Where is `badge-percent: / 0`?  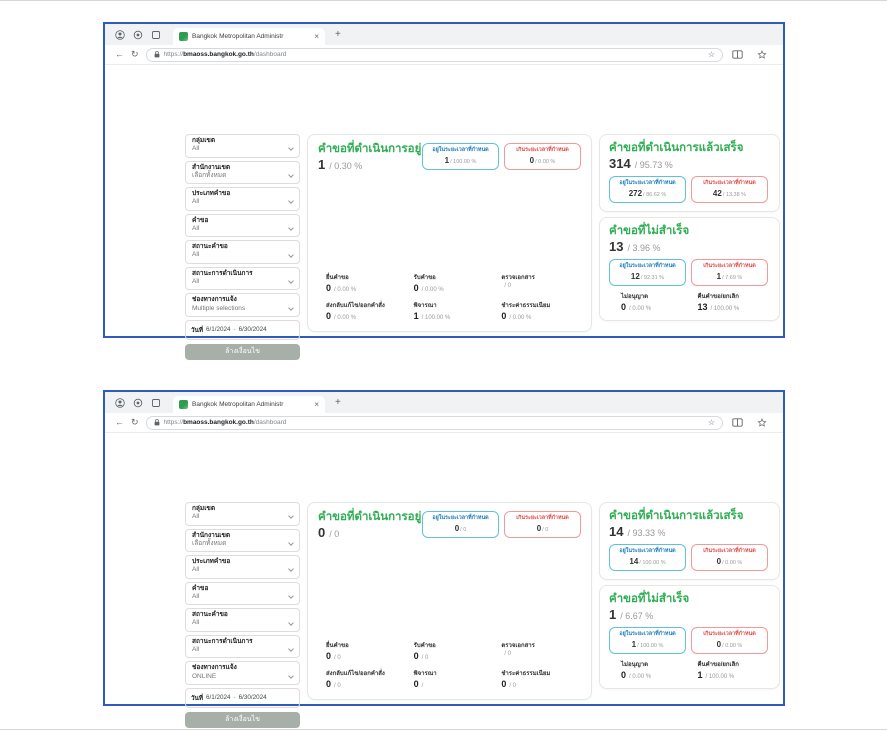 badge-percent: / 0 is located at coordinates (463, 530).